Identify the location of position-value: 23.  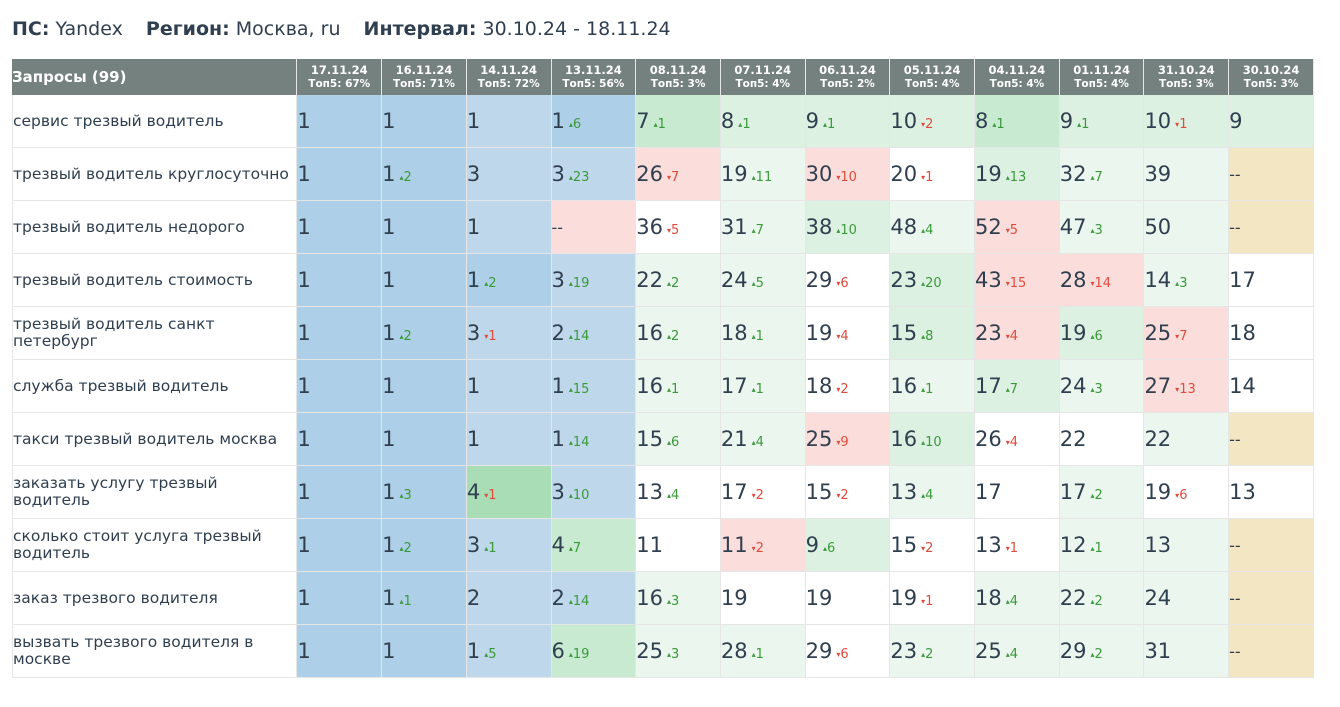
(904, 280).